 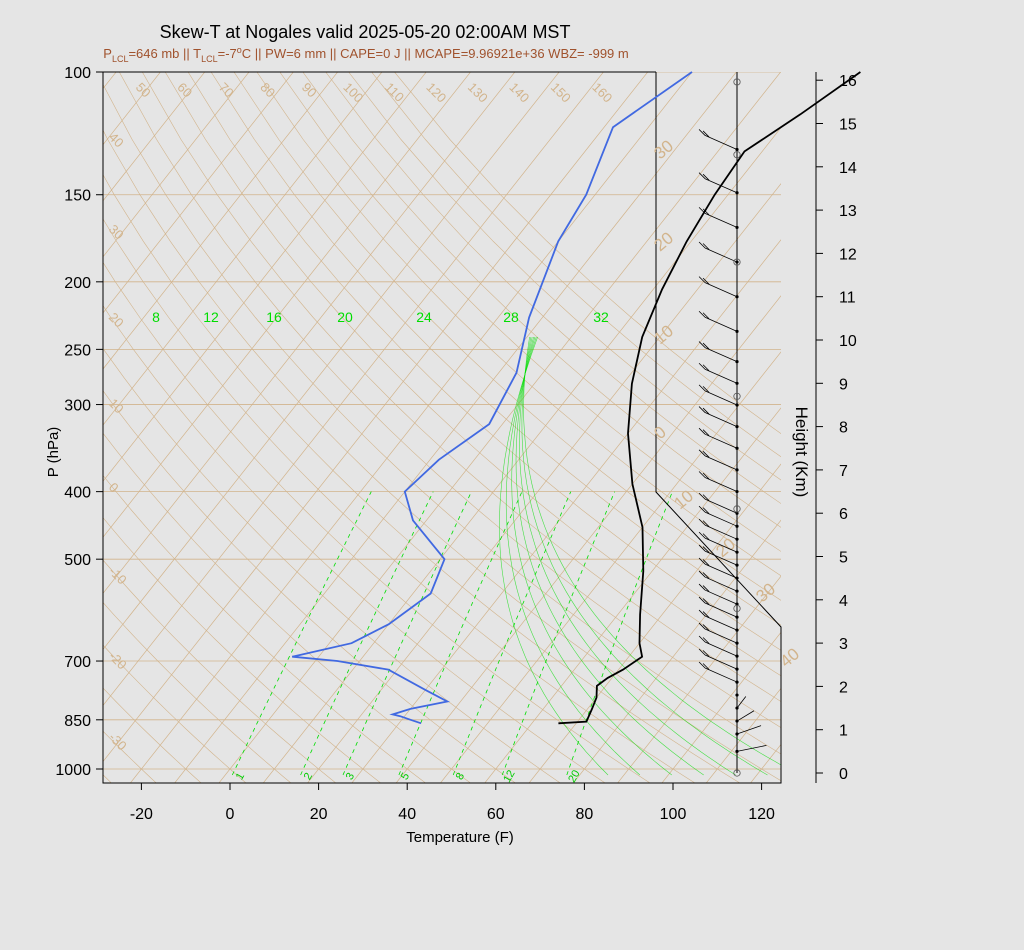 I want to click on isotherm-label-top: 70, so click(x=226, y=90).